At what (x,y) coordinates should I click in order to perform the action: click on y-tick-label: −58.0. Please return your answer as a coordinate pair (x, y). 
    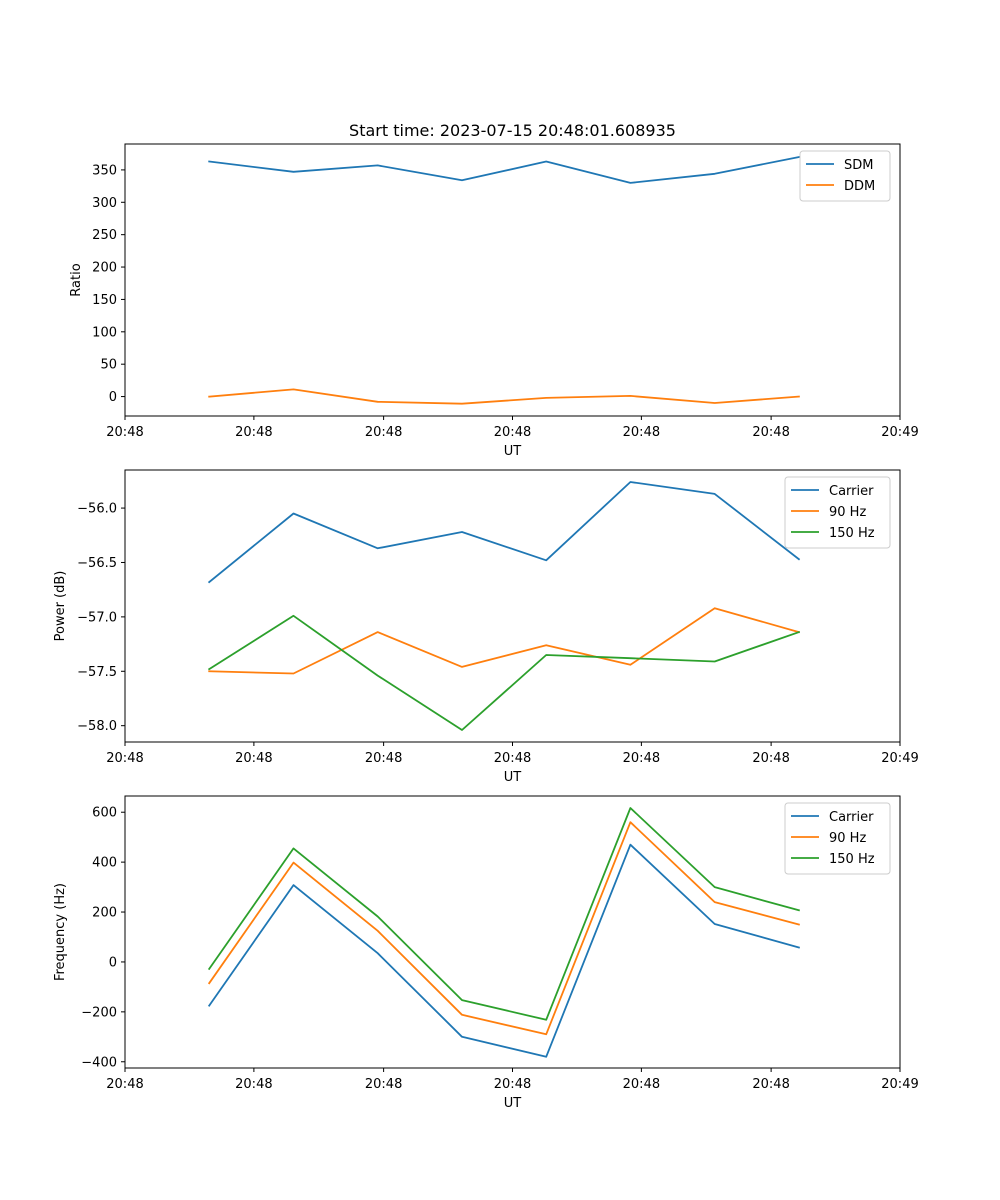
    Looking at the image, I should click on (97, 726).